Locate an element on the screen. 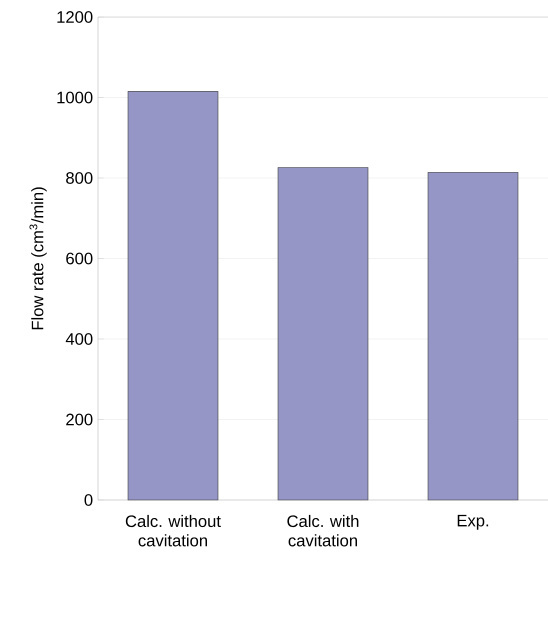 The height and width of the screenshot is (618, 548). y-tick-label: 400 is located at coordinates (79, 339).